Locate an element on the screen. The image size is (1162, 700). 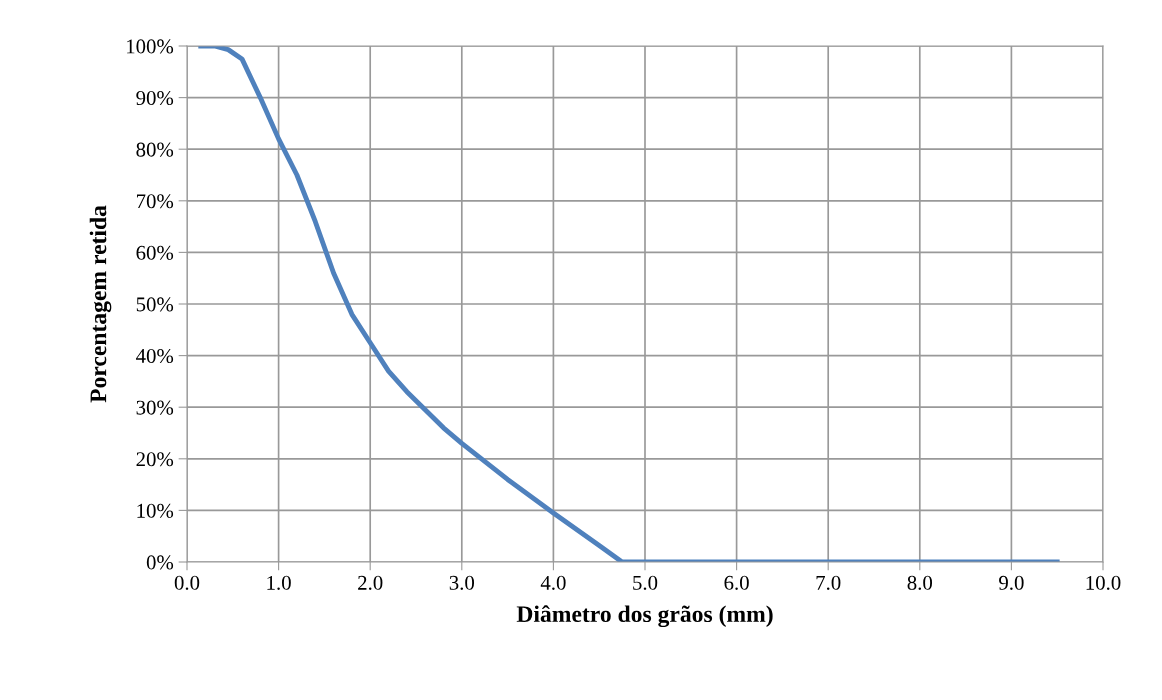
y-axis-title: Porcentagem retida is located at coordinates (100, 304).